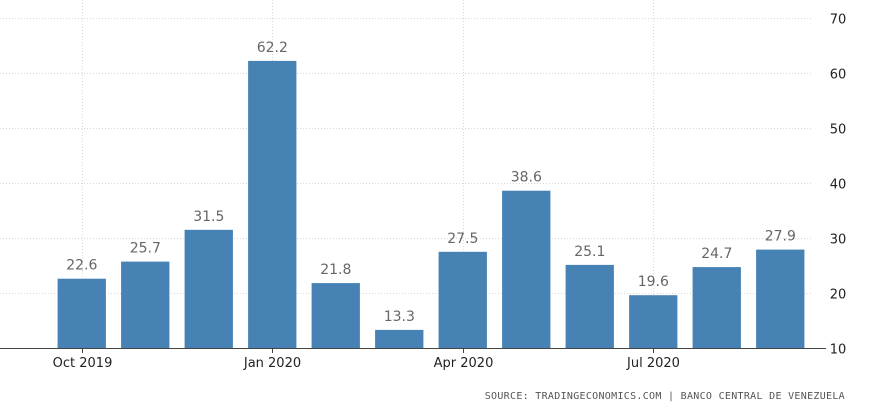  Describe the element at coordinates (208, 217) in the screenshot. I see `data-label: 31.5` at that location.